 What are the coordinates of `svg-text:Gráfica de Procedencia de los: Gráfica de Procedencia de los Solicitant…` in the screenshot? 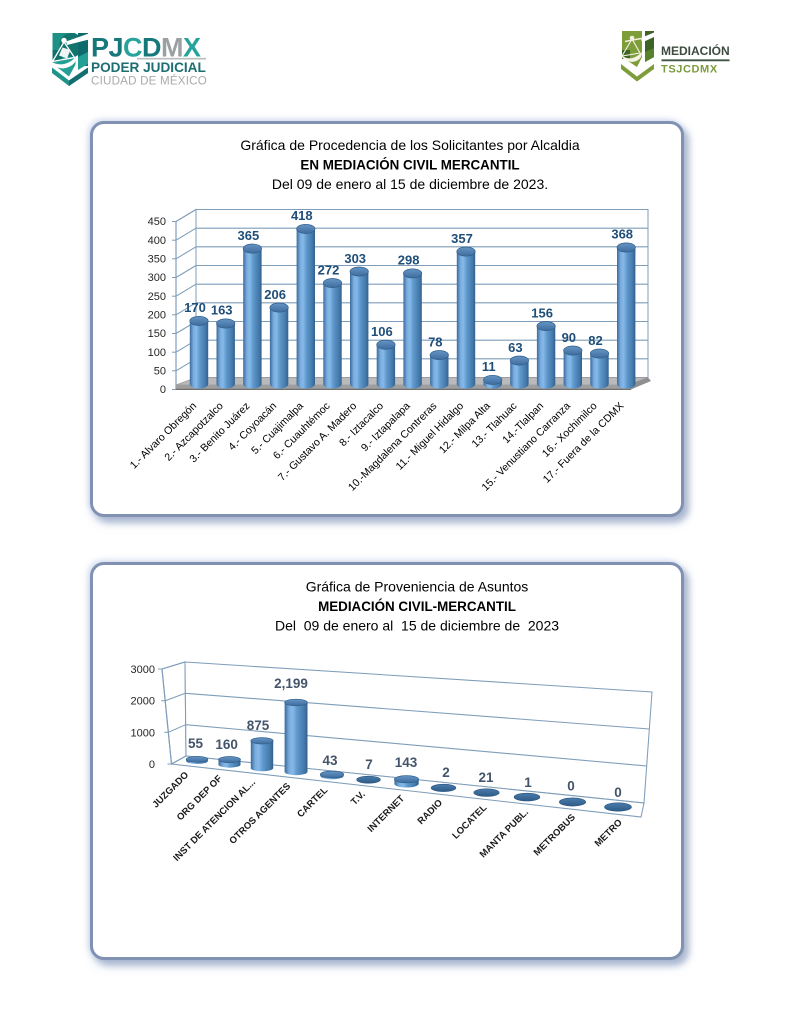 It's located at (410, 145).